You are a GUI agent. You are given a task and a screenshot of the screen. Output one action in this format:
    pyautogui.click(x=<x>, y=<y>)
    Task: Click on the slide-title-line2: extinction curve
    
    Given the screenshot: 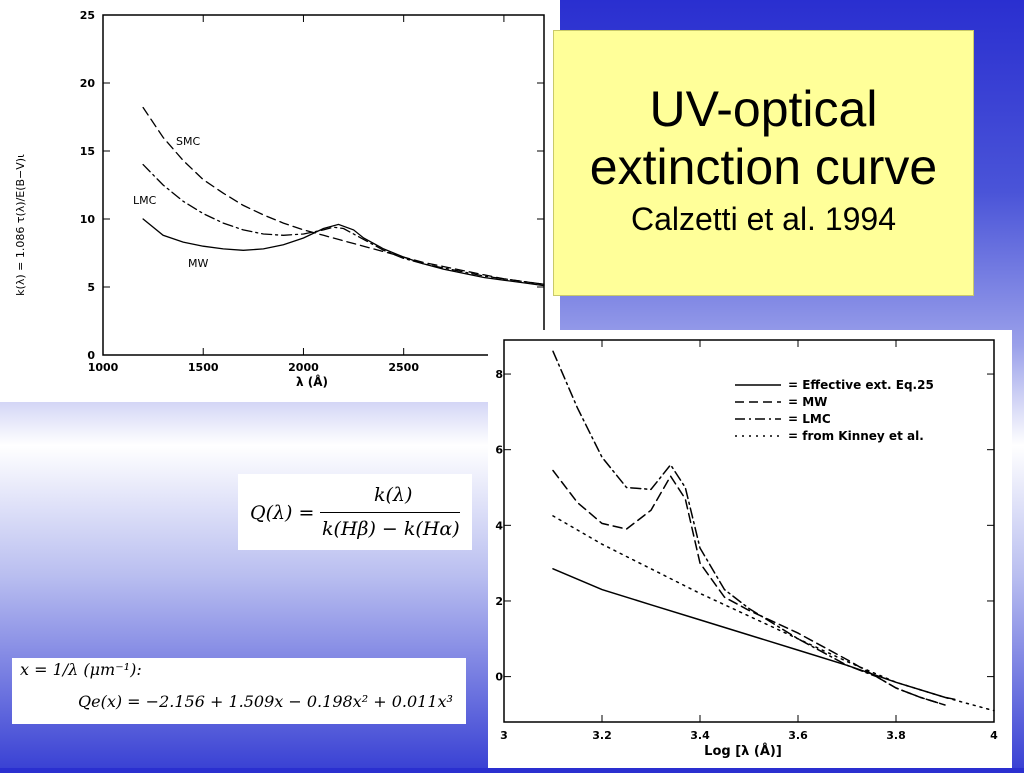 What is the action you would take?
    pyautogui.click(x=763, y=167)
    